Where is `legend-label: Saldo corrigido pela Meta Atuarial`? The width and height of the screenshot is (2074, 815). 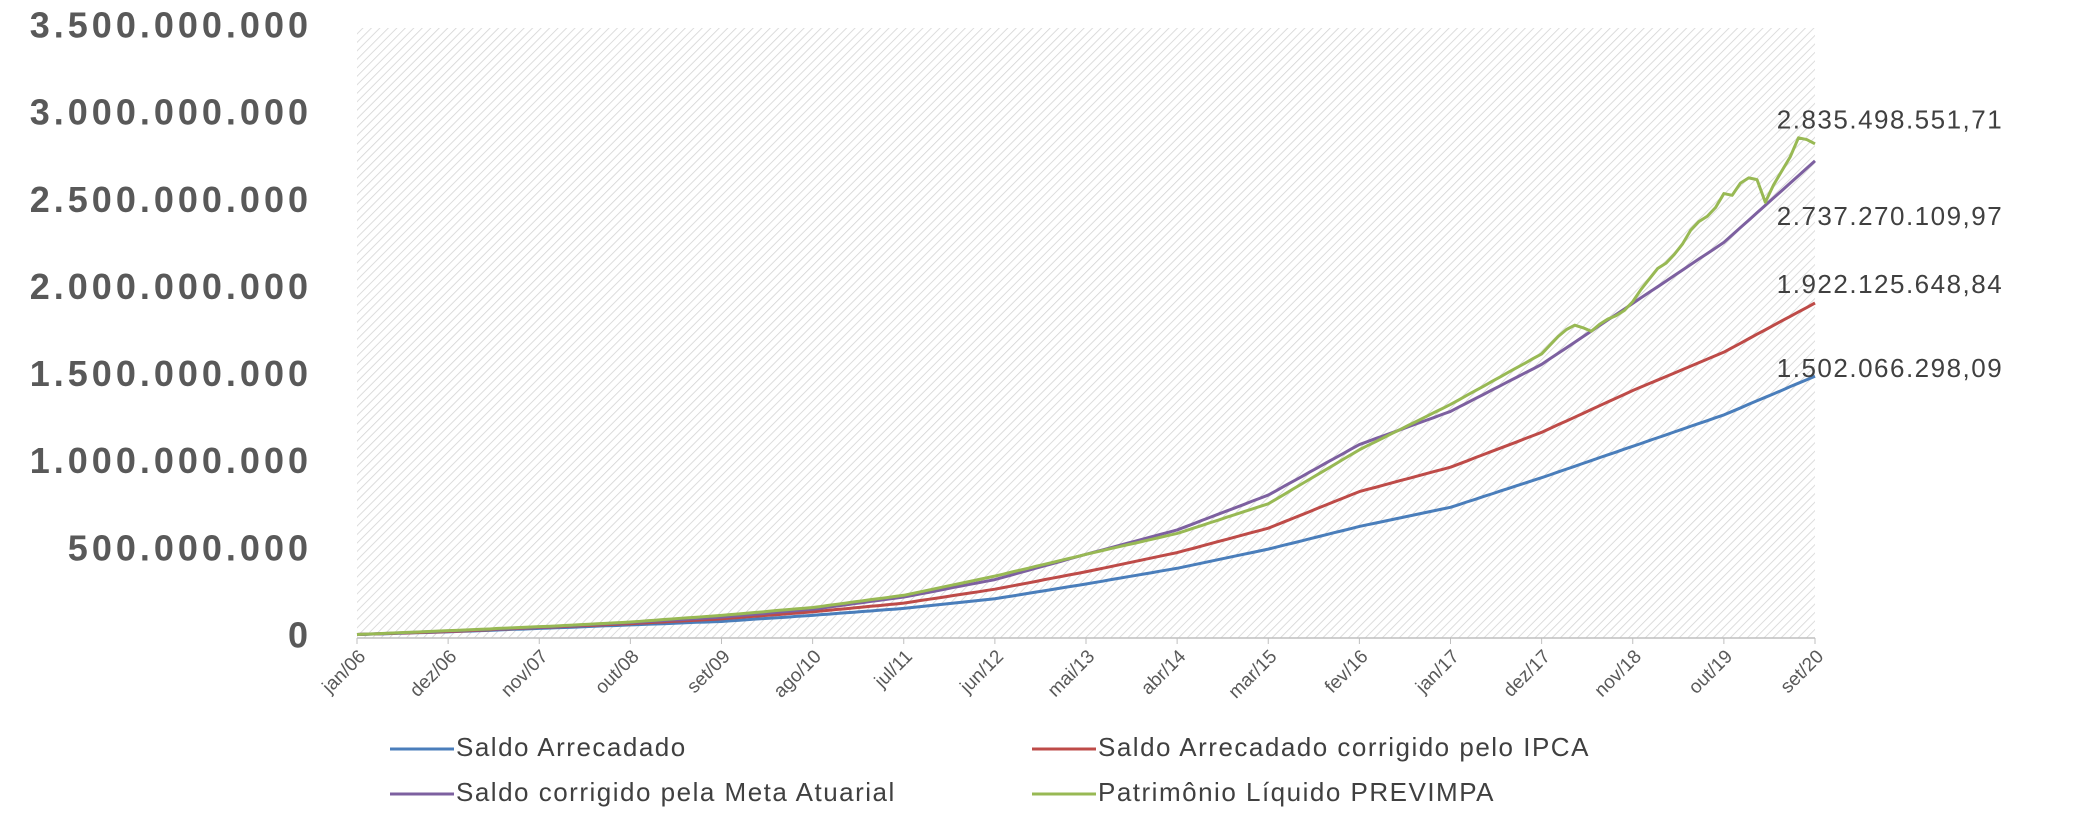
legend-label: Saldo corrigido pela Meta Atuarial is located at coordinates (676, 792).